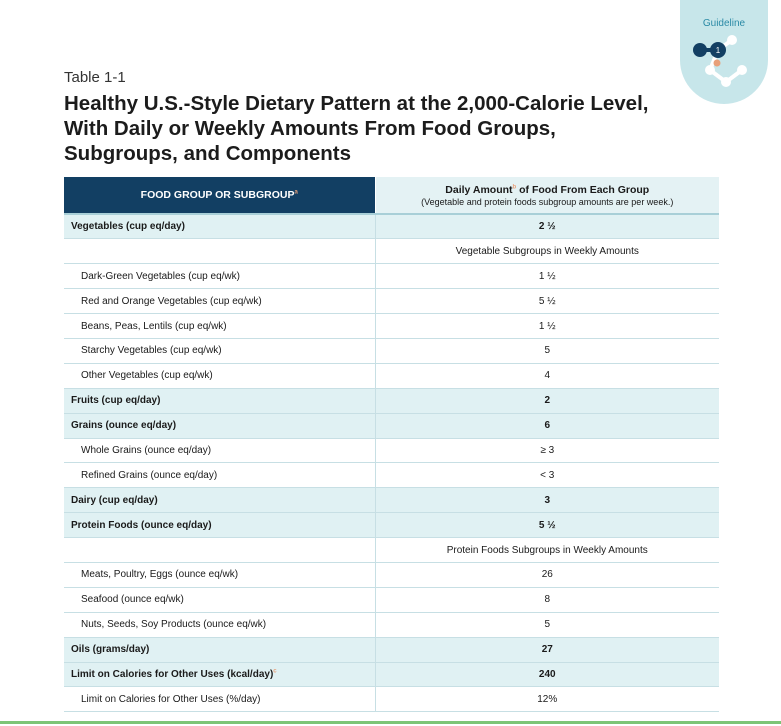 This screenshot has width=781, height=726. I want to click on row-name-protein: Protein Foods (ounce eq/day), so click(219, 525).